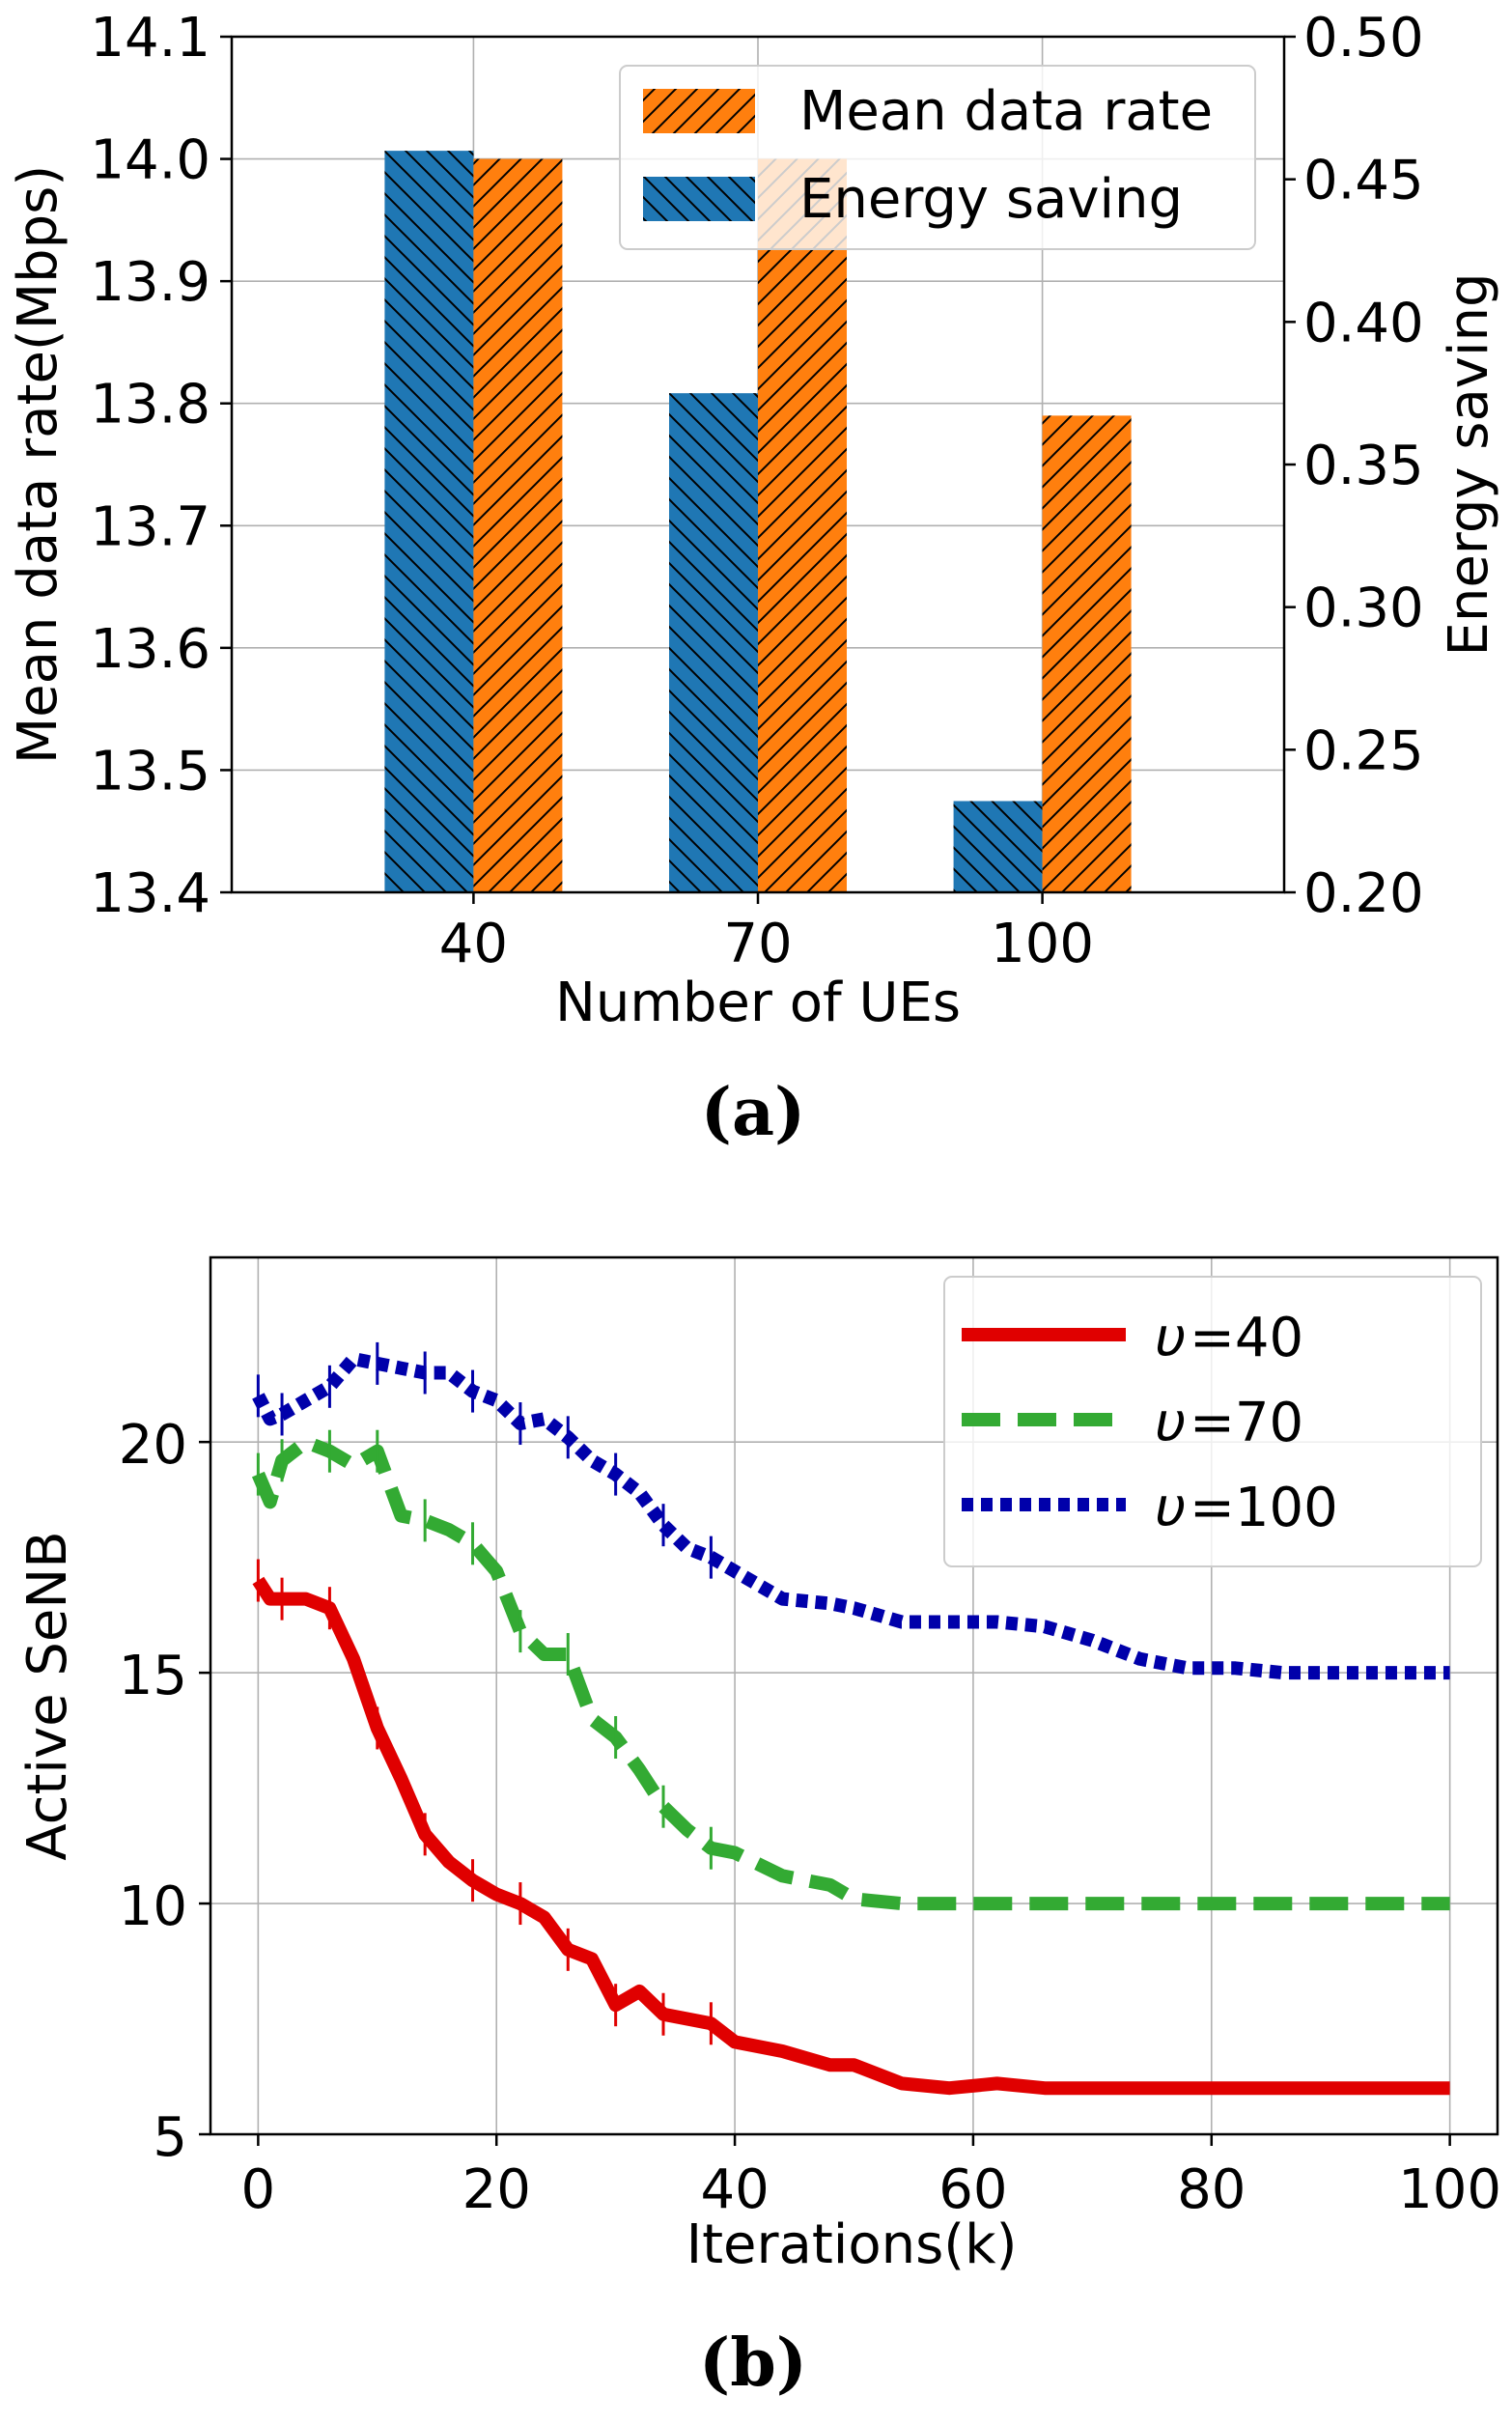 Image resolution: width=1512 pixels, height=2424 pixels. What do you see at coordinates (259, 2189) in the screenshot?
I see `chart-b-xtick-label: 0` at bounding box center [259, 2189].